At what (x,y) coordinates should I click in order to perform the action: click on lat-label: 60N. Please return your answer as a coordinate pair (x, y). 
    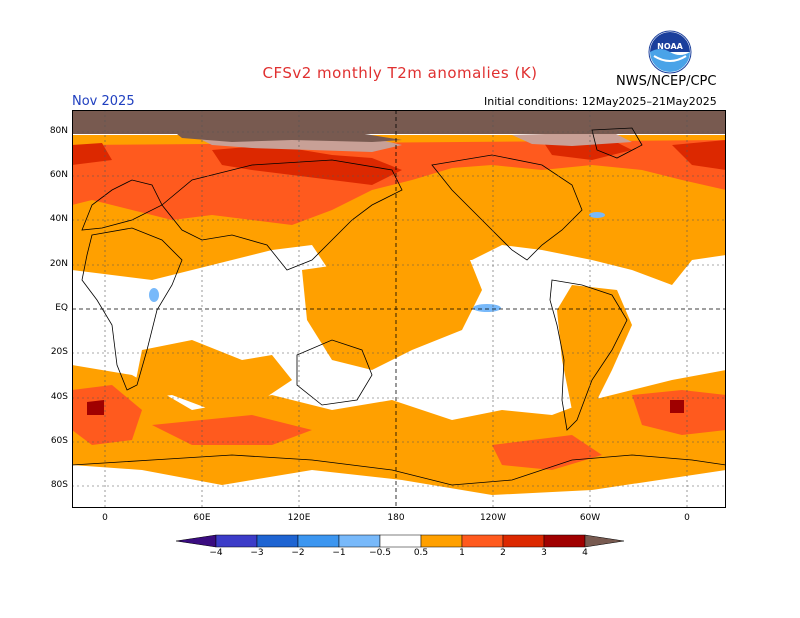
    Looking at the image, I should click on (58, 175).